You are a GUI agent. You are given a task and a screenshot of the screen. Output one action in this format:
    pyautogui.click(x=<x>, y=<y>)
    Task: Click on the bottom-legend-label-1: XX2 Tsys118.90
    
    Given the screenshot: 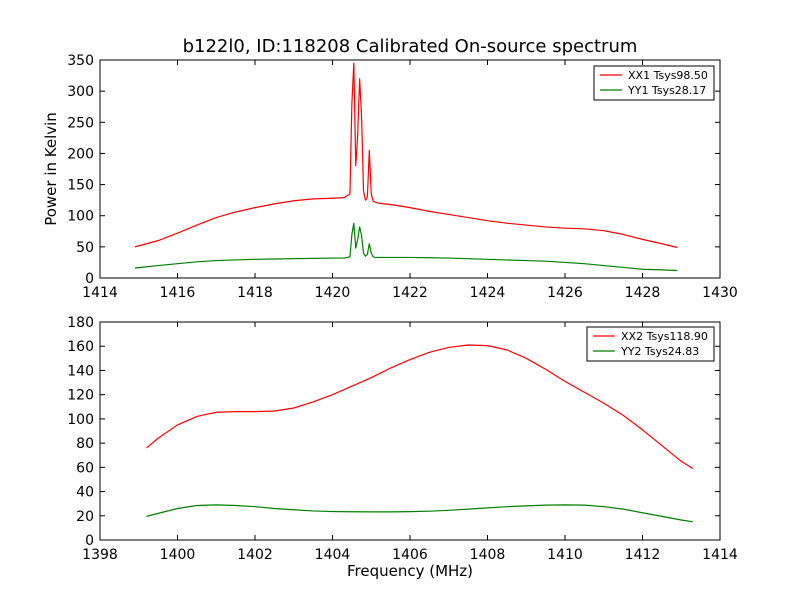 What is the action you would take?
    pyautogui.click(x=664, y=336)
    